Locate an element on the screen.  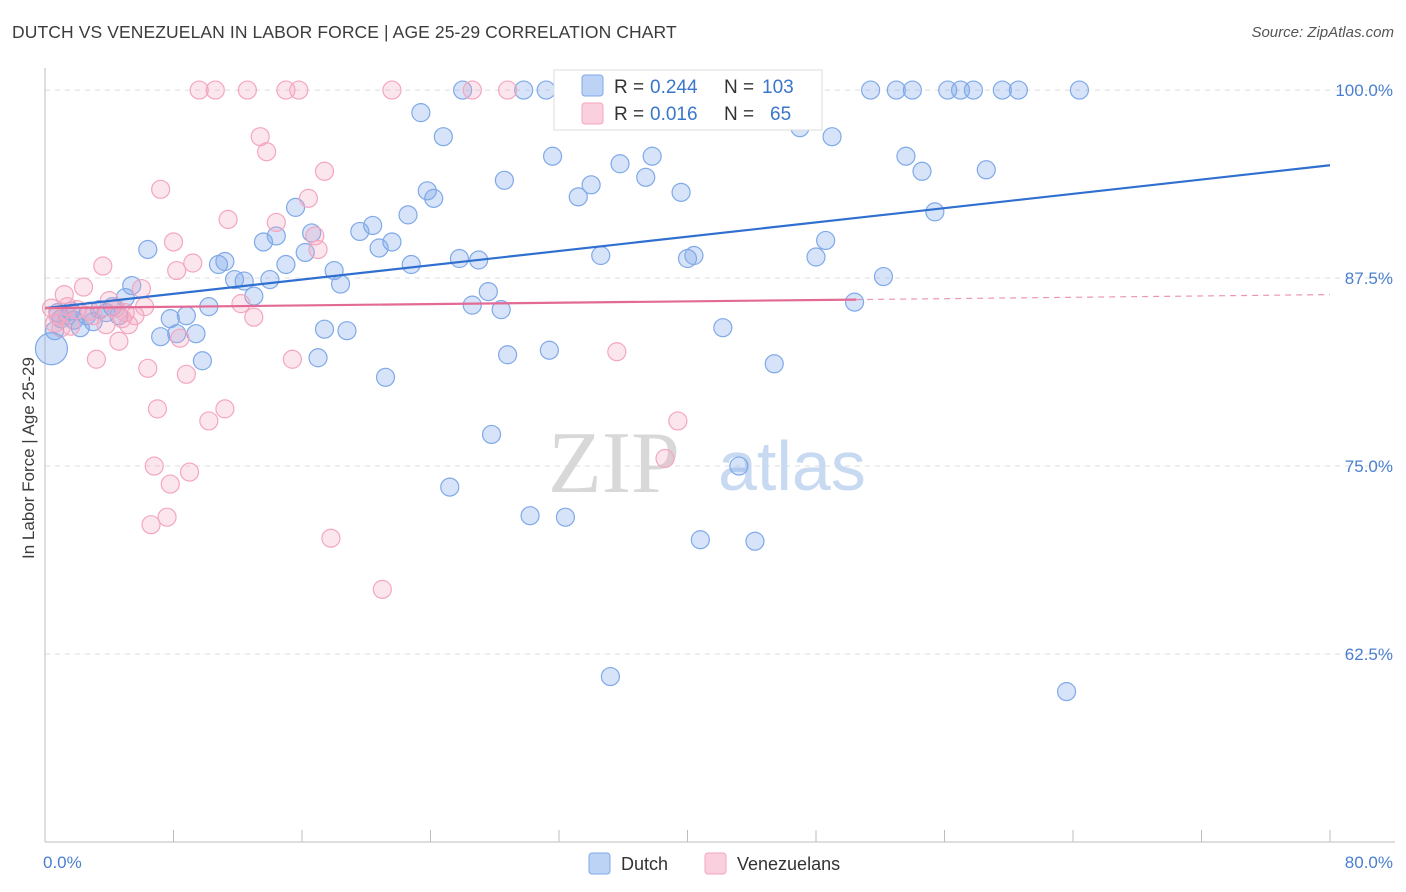
bottom-legend-swatch-dutch is located at coordinates (599, 863).